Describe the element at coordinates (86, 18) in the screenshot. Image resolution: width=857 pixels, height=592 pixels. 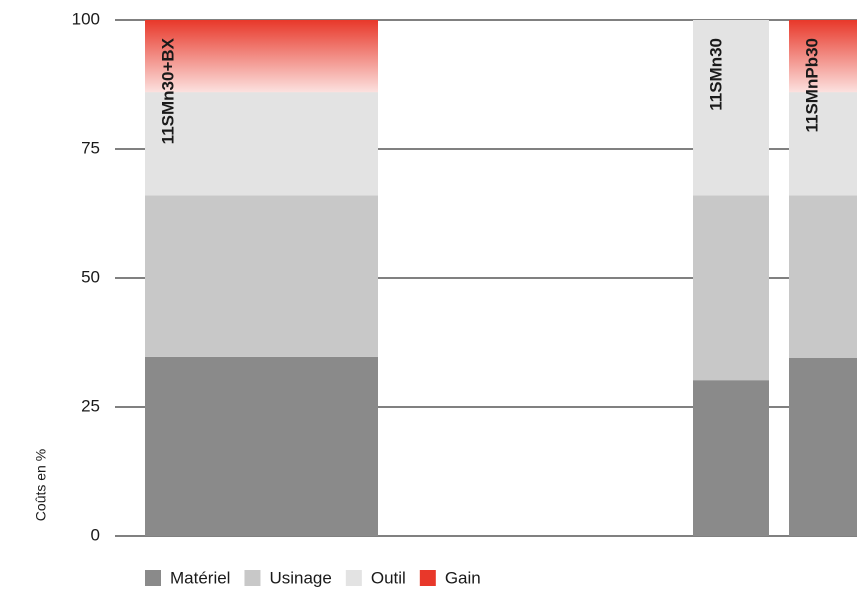
I see `y-tick-label: 100` at that location.